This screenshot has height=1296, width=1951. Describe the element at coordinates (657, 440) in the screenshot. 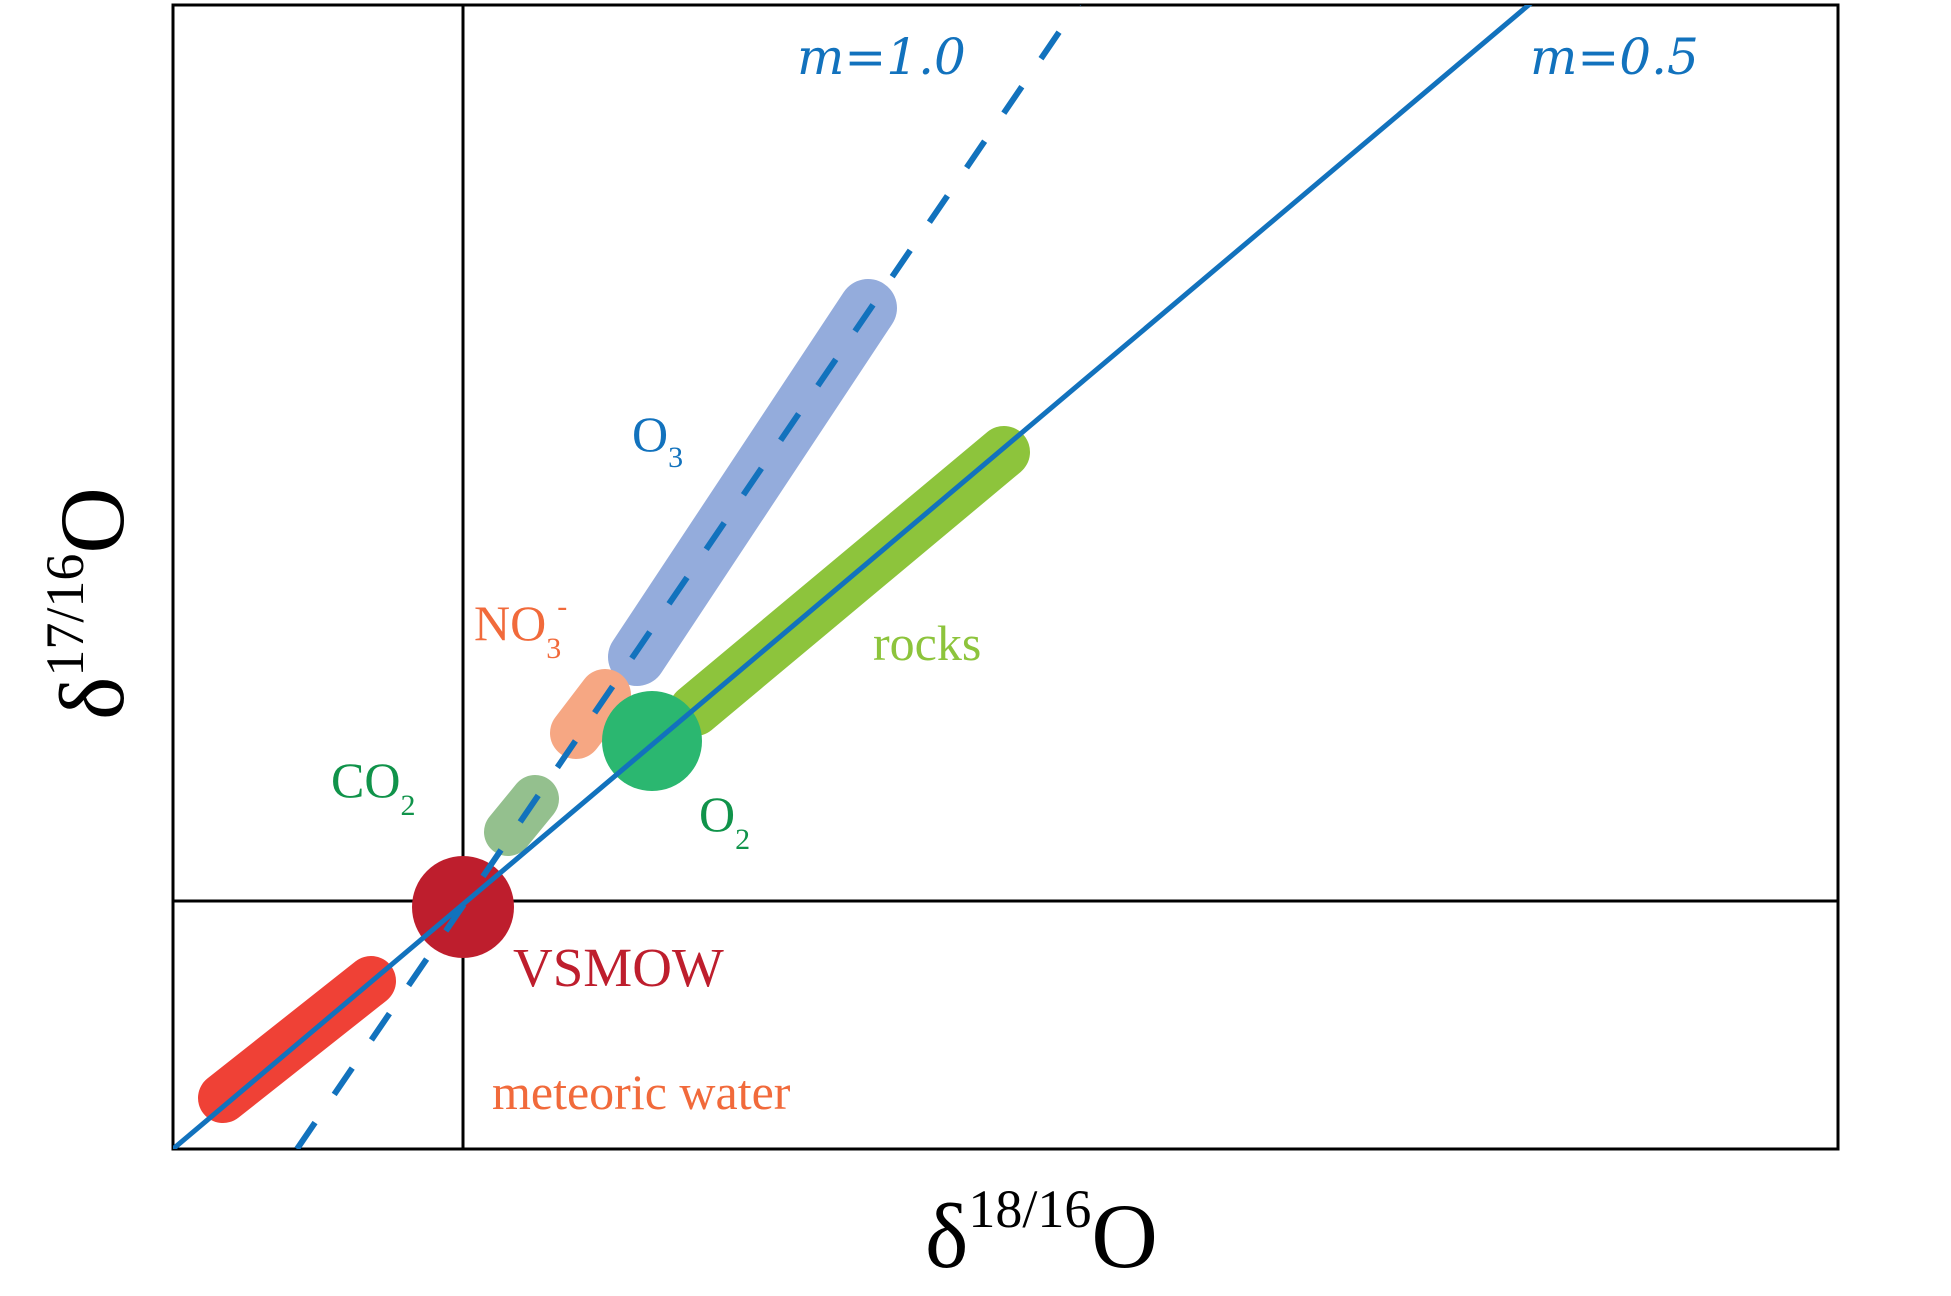

I see `o3-label: O3` at that location.